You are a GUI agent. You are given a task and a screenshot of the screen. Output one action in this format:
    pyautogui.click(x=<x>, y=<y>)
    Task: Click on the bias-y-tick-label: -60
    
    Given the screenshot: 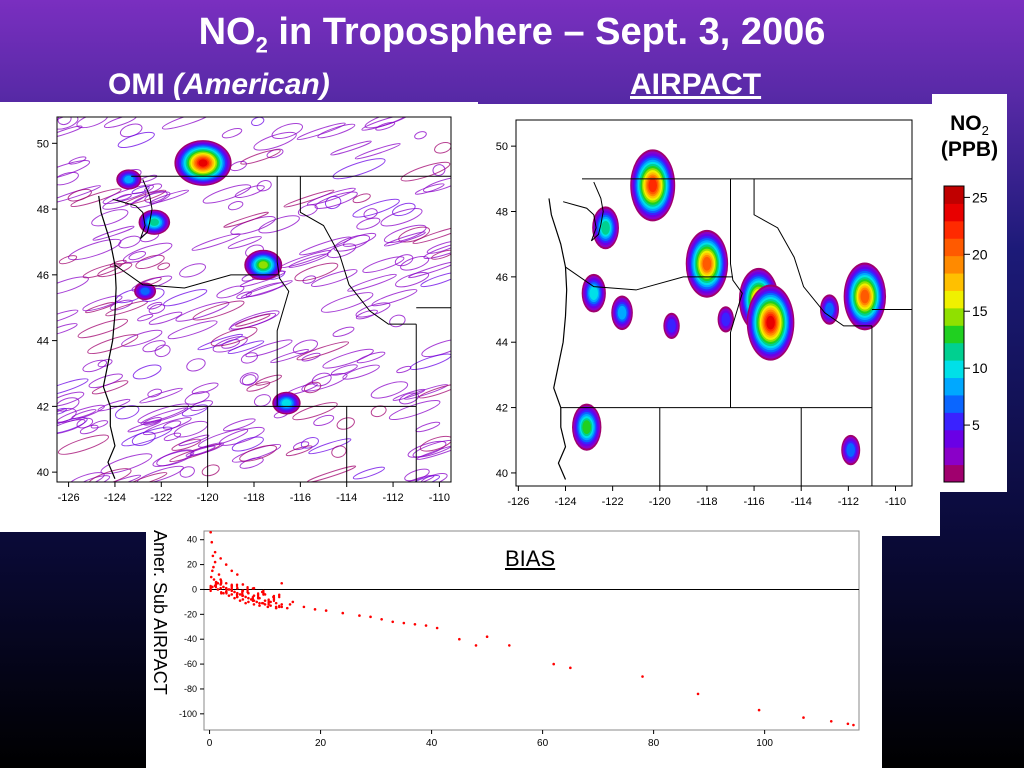 What is the action you would take?
    pyautogui.click(x=190, y=664)
    